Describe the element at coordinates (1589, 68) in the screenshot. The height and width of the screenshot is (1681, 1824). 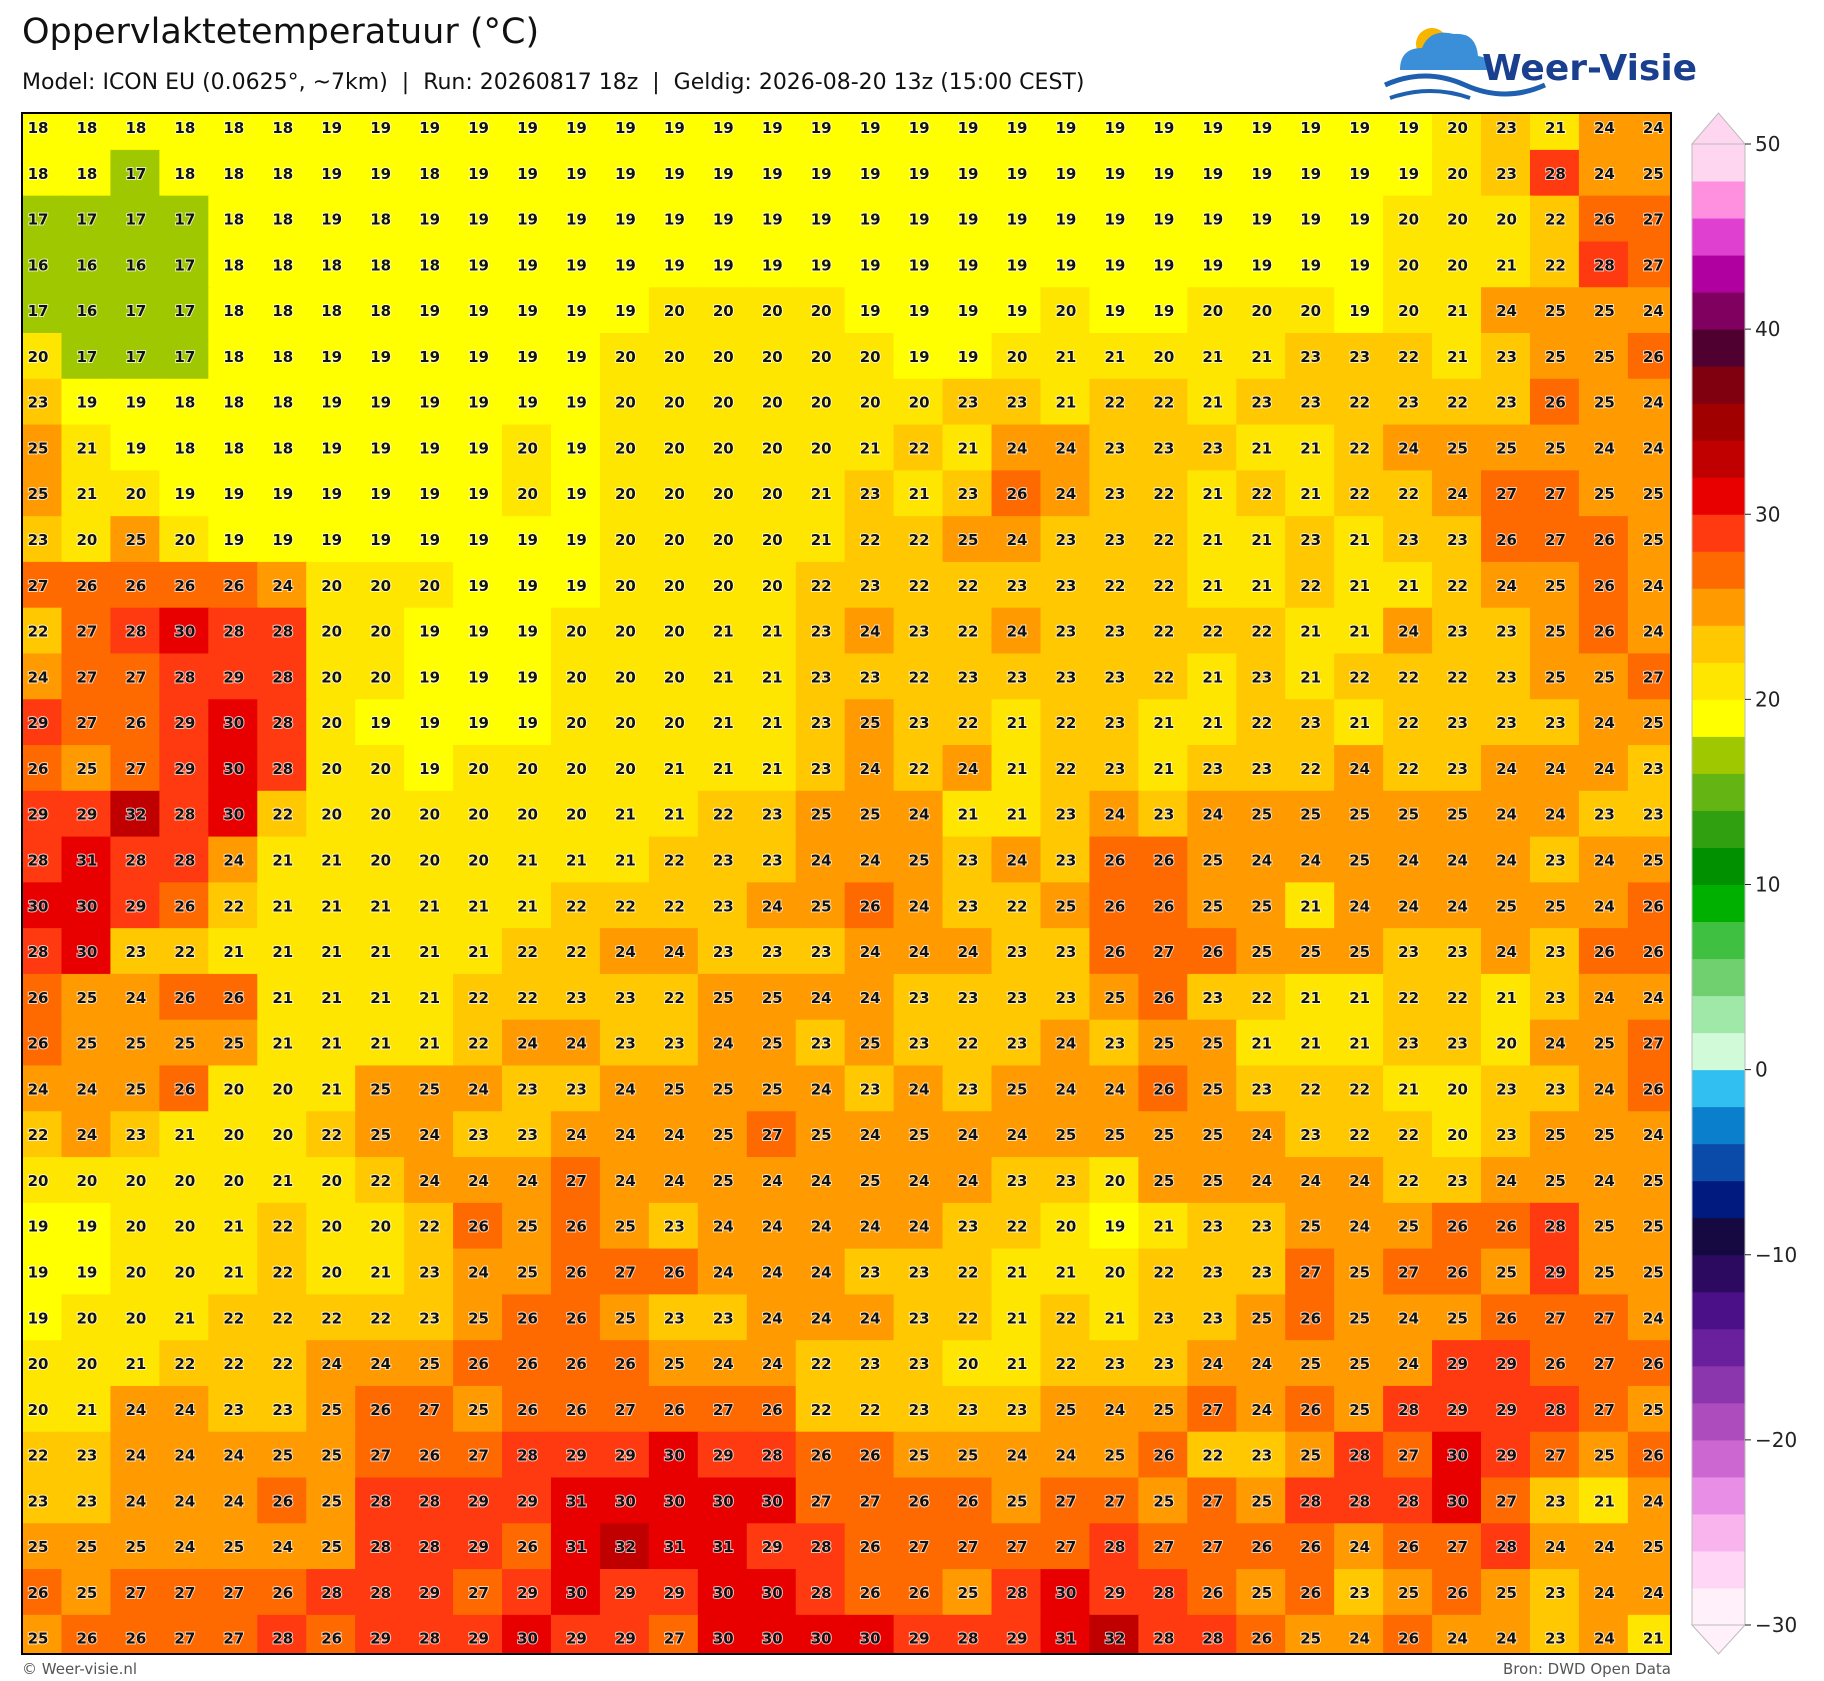
I see `logo-text: Weer-Visie` at that location.